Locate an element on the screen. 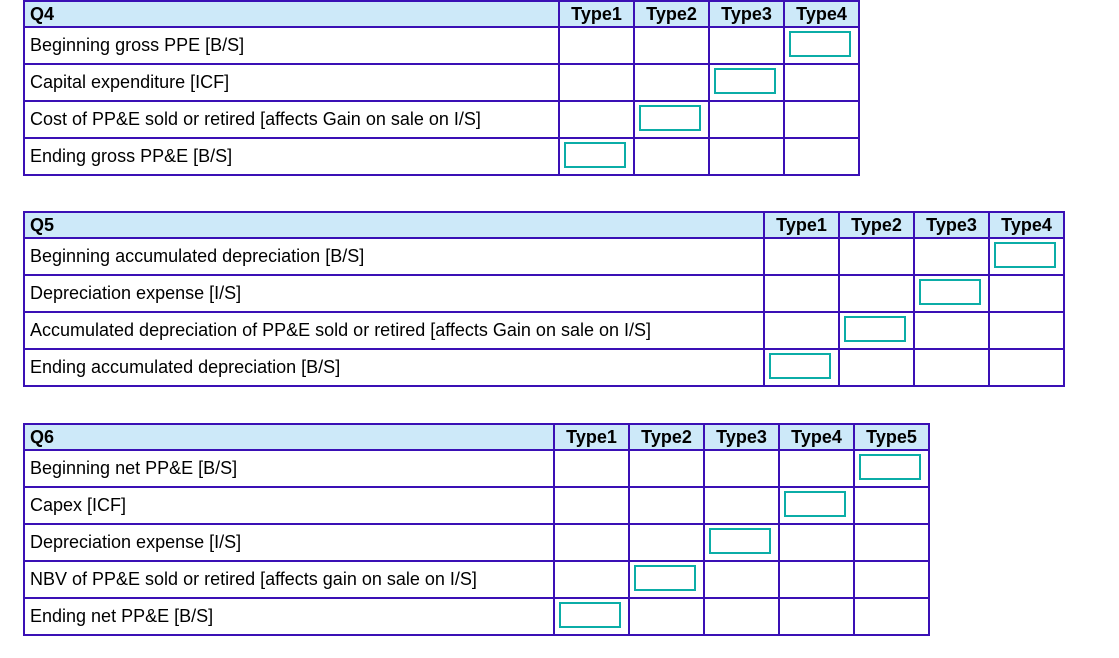 This screenshot has height=658, width=1119. table-row: Beginning net PP&E [B/S] is located at coordinates (476, 468).